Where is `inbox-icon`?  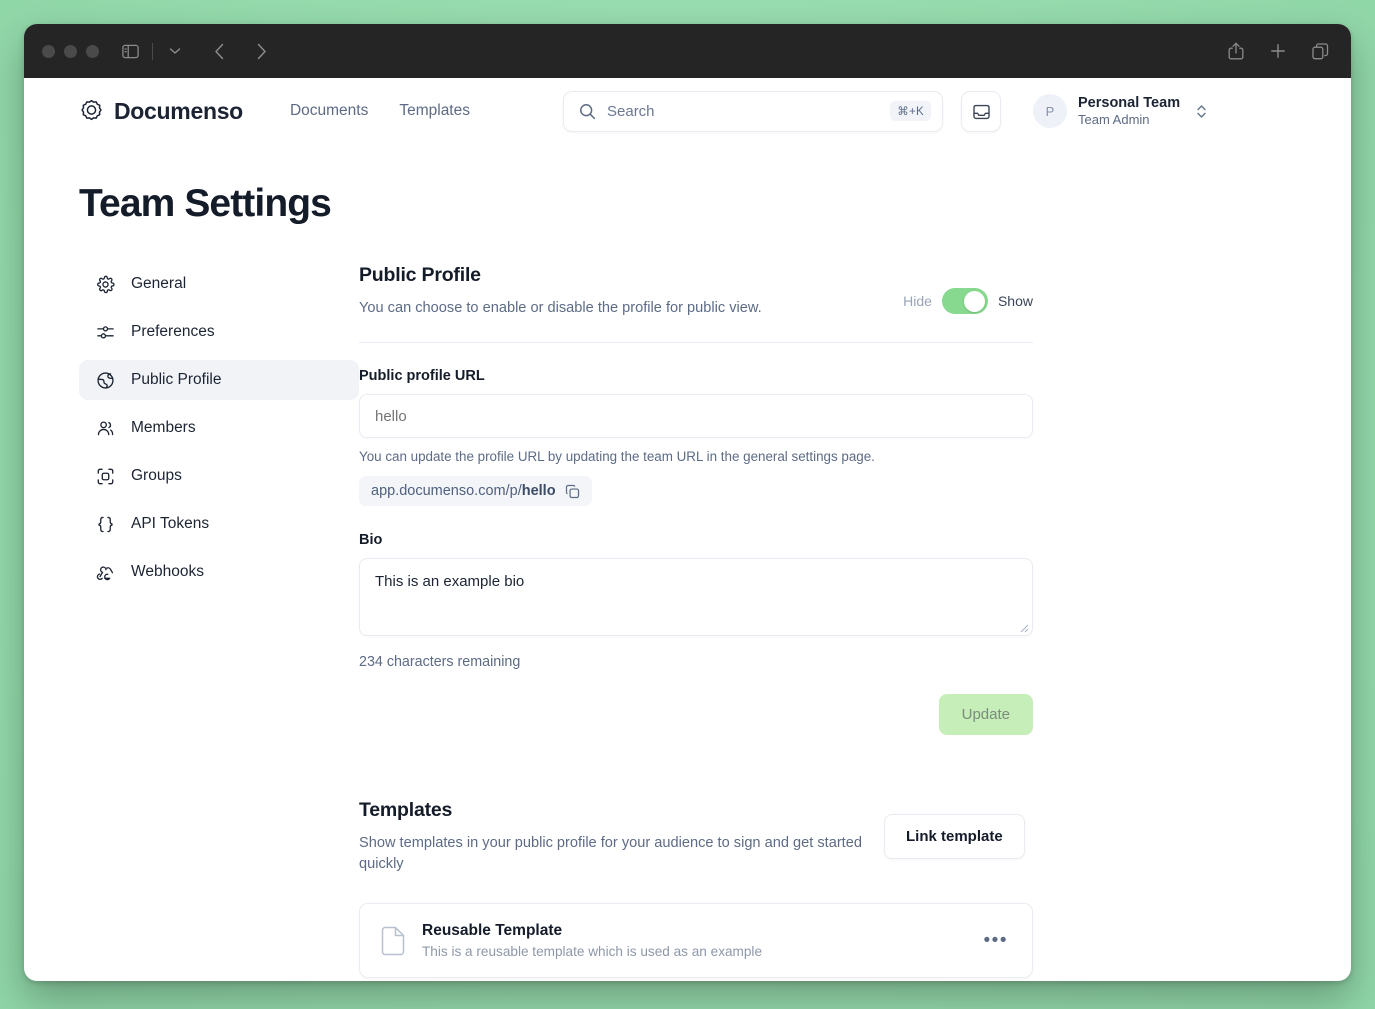 inbox-icon is located at coordinates (981, 111).